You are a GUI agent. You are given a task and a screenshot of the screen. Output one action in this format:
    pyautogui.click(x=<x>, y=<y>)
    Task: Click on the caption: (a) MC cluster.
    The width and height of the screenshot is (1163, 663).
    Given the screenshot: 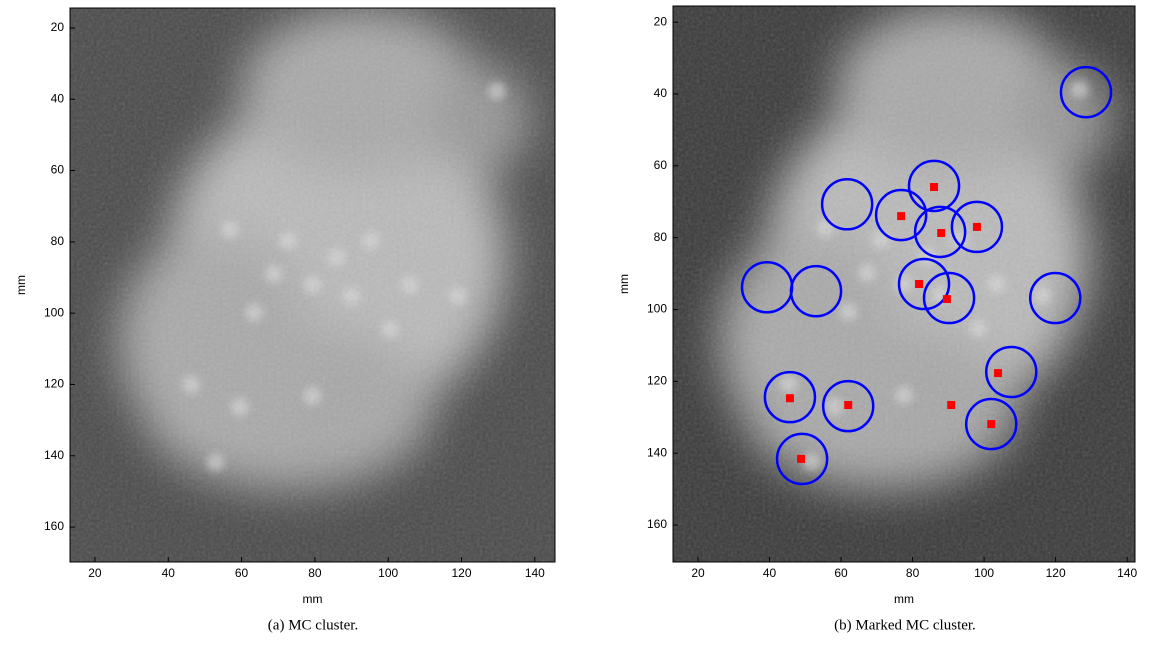 What is the action you would take?
    pyautogui.click(x=313, y=625)
    